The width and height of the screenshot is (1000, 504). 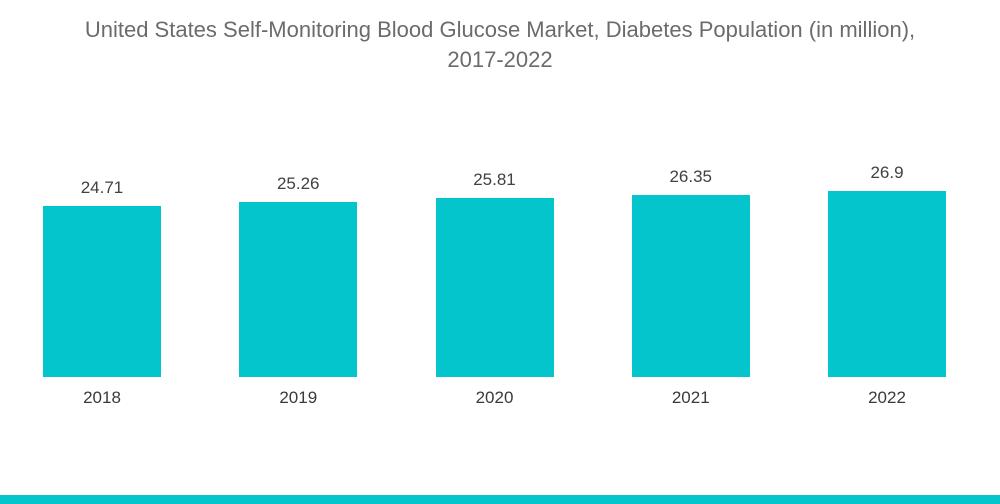 I want to click on x-tick-label-2019: 2019, so click(x=298, y=397).